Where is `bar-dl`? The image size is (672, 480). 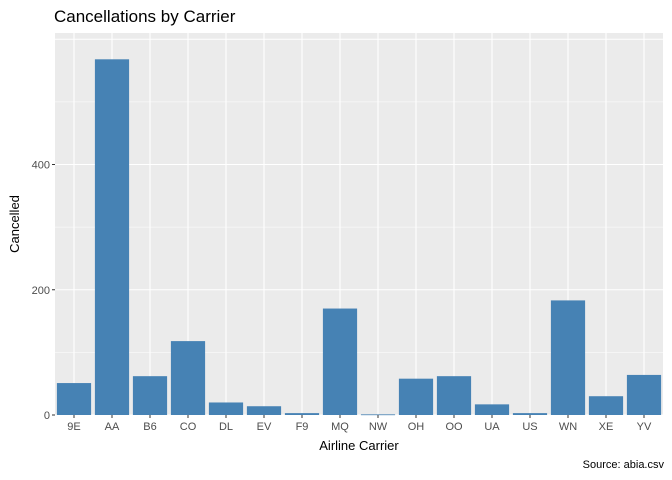
bar-dl is located at coordinates (226, 408).